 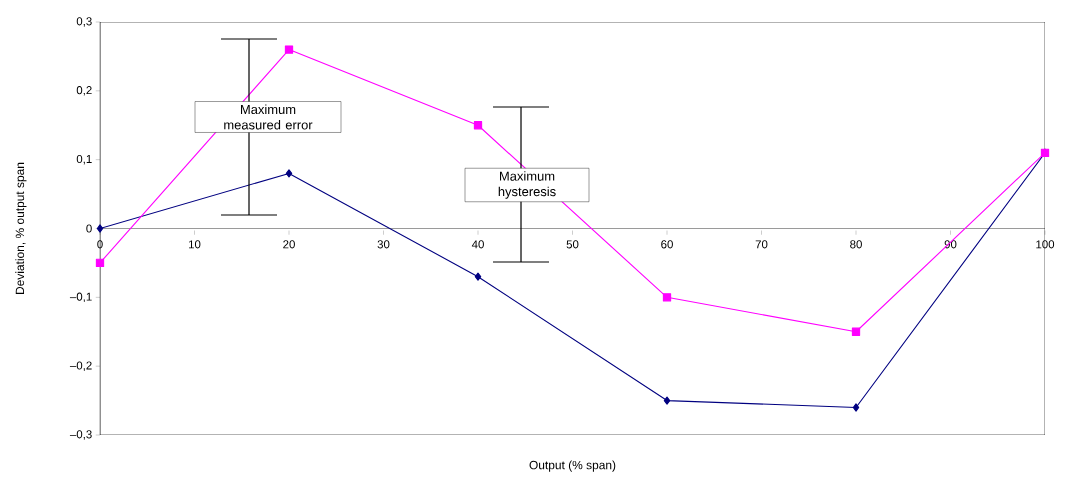 I want to click on x-tick-label: 0, so click(x=100, y=244).